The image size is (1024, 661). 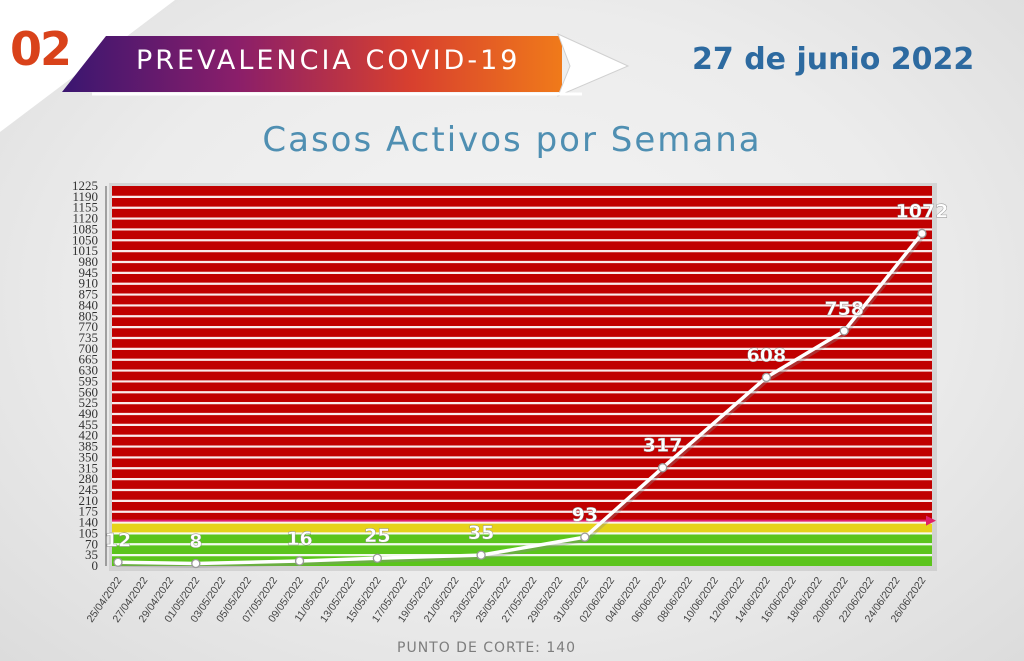 What do you see at coordinates (91, 543) in the screenshot?
I see `y-tick-label: 70` at bounding box center [91, 543].